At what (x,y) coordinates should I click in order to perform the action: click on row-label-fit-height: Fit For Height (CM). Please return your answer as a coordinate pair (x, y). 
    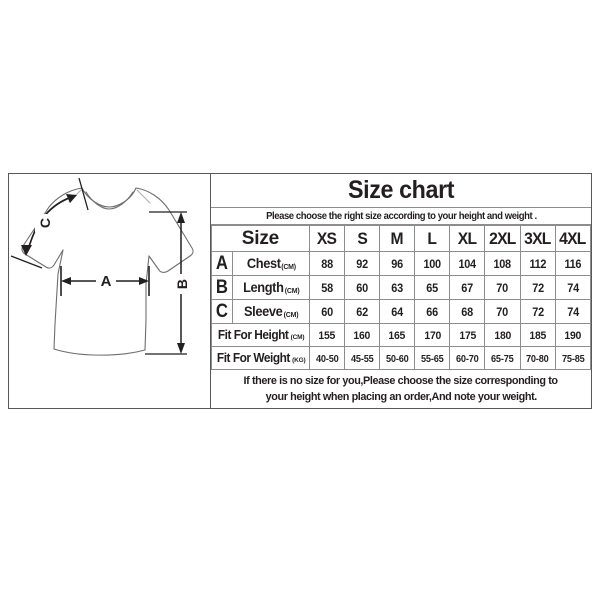
    Looking at the image, I should click on (260, 335).